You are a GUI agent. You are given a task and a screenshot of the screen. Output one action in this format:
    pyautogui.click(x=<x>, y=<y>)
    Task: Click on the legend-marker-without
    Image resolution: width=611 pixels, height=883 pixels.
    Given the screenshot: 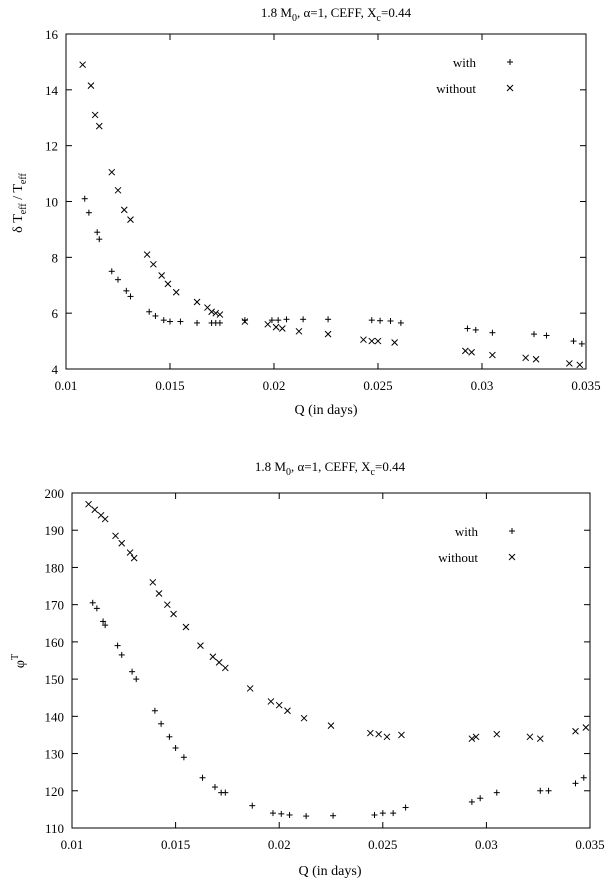 What is the action you would take?
    pyautogui.click(x=512, y=557)
    